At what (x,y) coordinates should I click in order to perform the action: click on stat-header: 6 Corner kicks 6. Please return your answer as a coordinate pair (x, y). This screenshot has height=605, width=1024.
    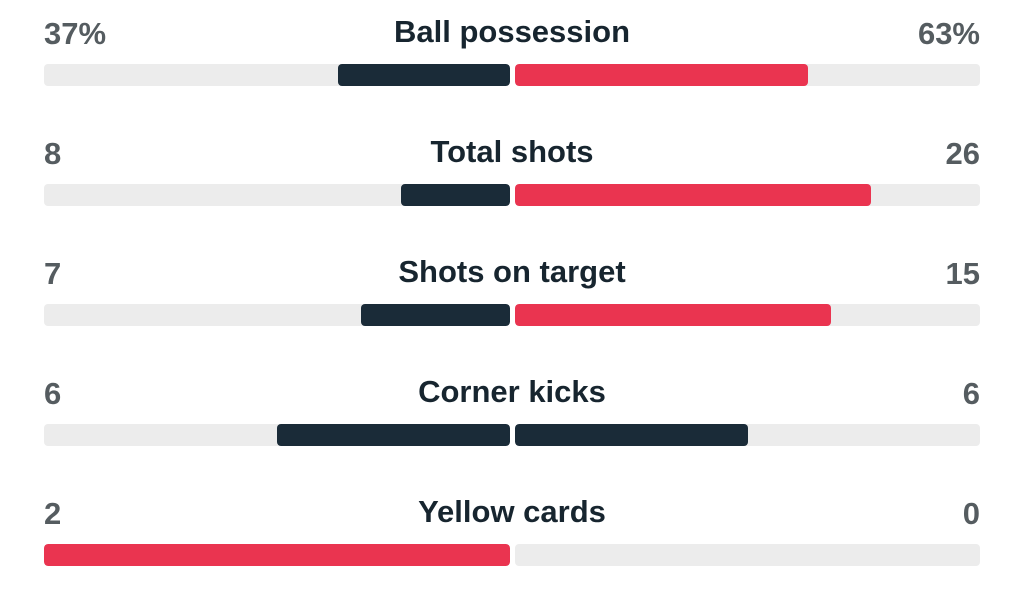
    Looking at the image, I should click on (512, 392).